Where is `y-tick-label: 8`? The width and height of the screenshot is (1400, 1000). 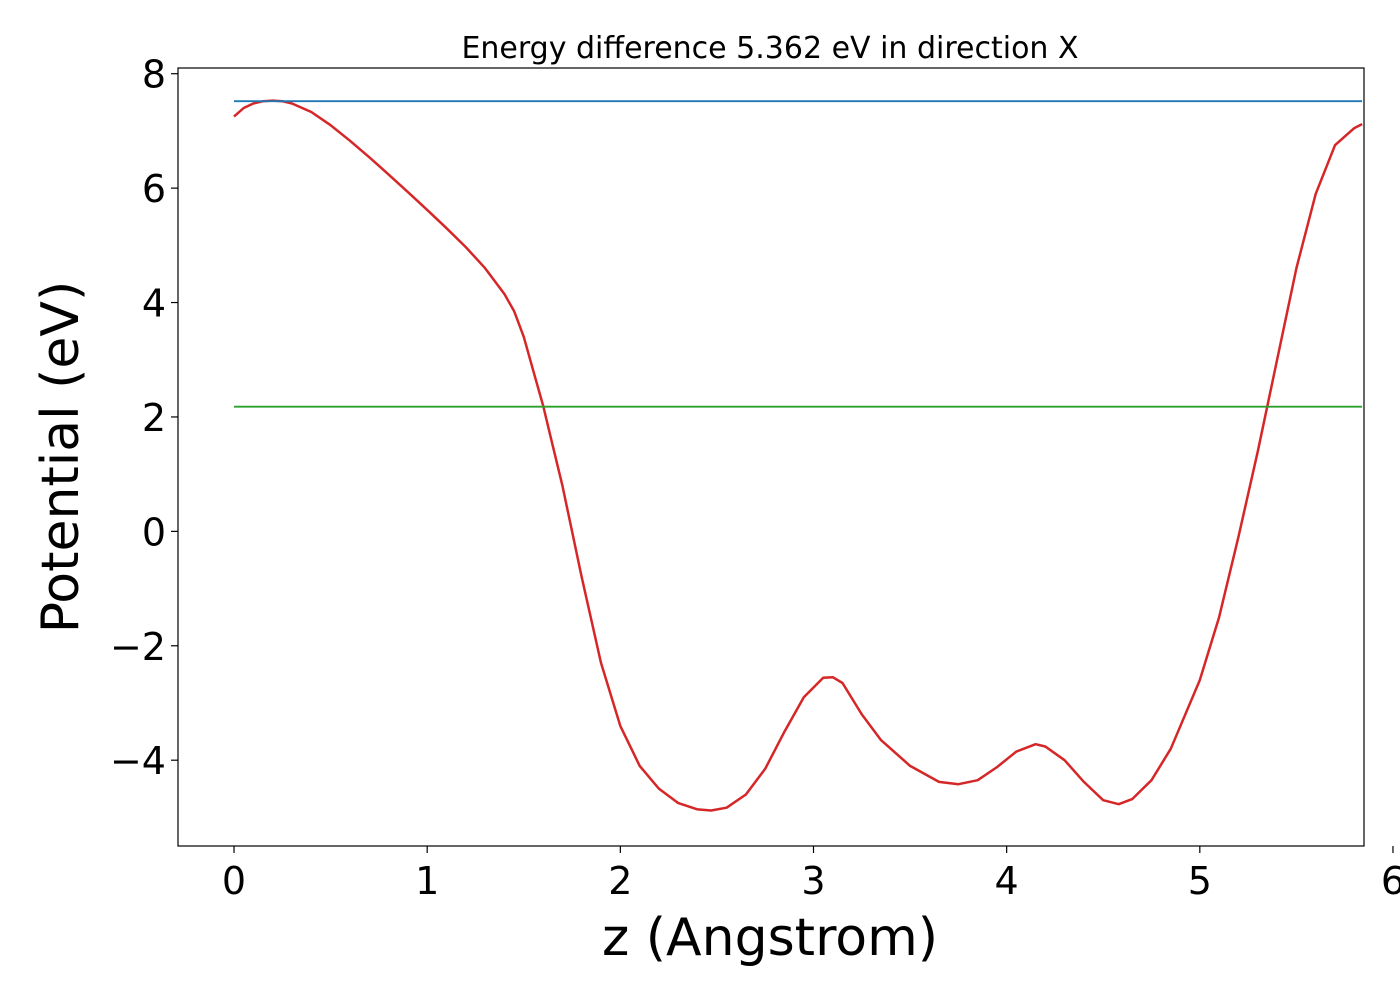
y-tick-label: 8 is located at coordinates (154, 75).